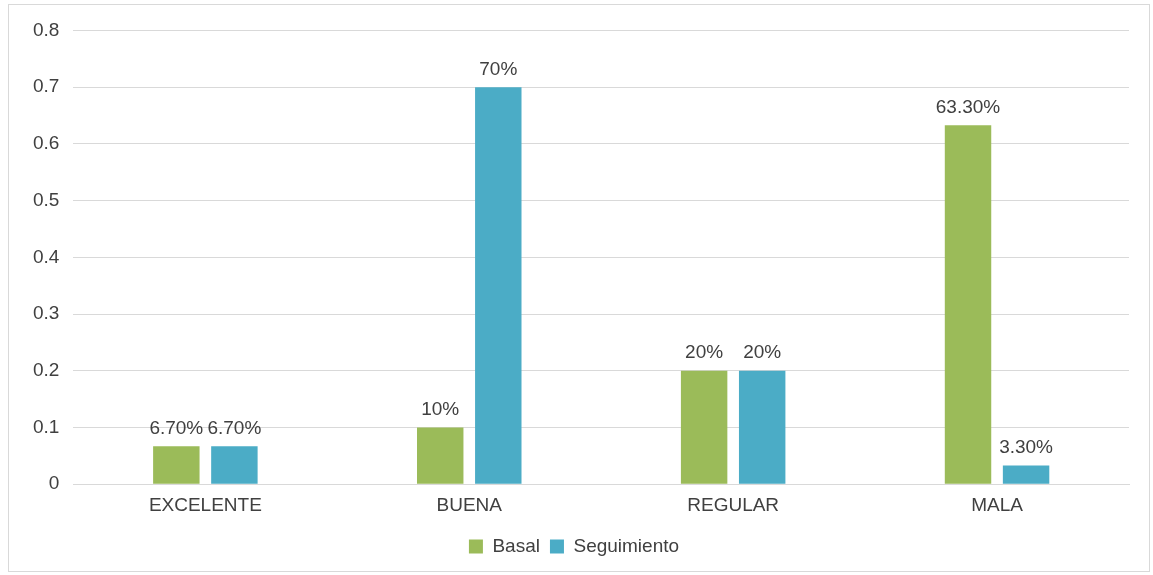 This screenshot has width=1153, height=575. What do you see at coordinates (440, 409) in the screenshot?
I see `data-label: 10%` at bounding box center [440, 409].